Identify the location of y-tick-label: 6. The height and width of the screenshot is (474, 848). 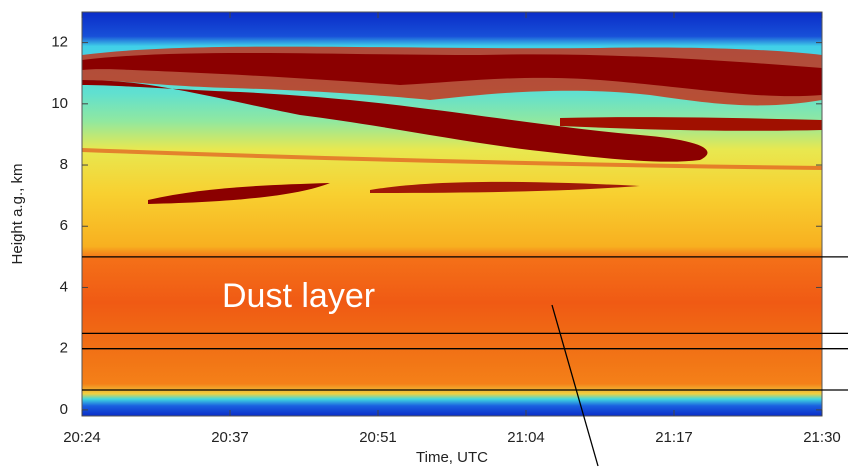
(64, 225).